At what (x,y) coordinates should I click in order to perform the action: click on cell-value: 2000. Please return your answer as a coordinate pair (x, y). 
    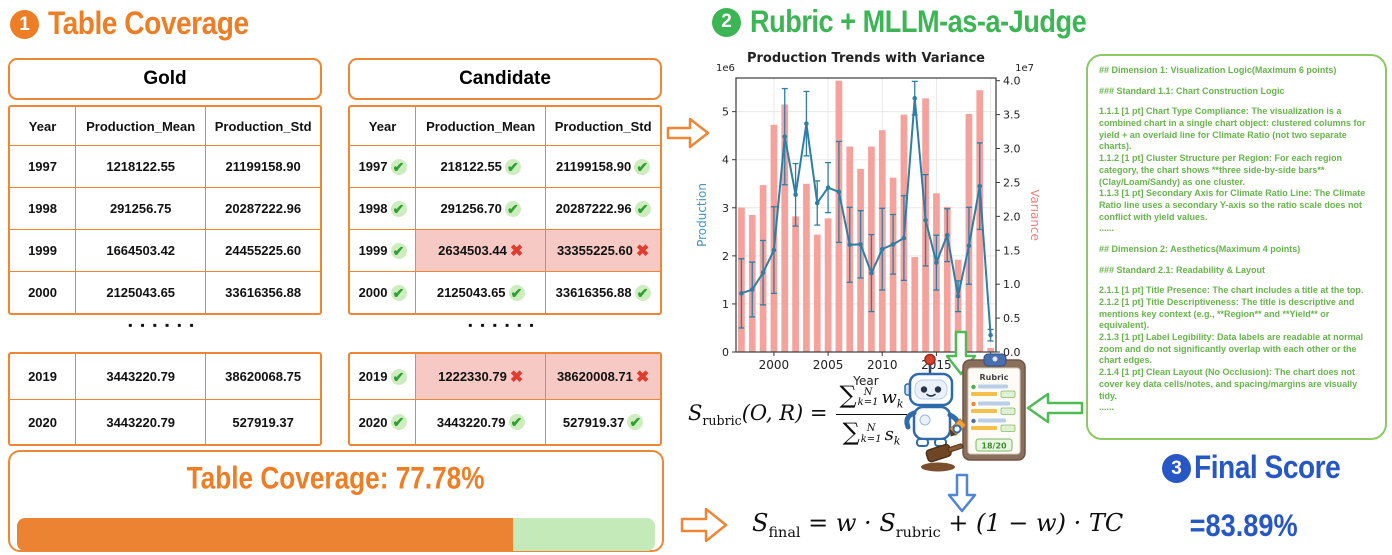
    Looking at the image, I should click on (42, 292).